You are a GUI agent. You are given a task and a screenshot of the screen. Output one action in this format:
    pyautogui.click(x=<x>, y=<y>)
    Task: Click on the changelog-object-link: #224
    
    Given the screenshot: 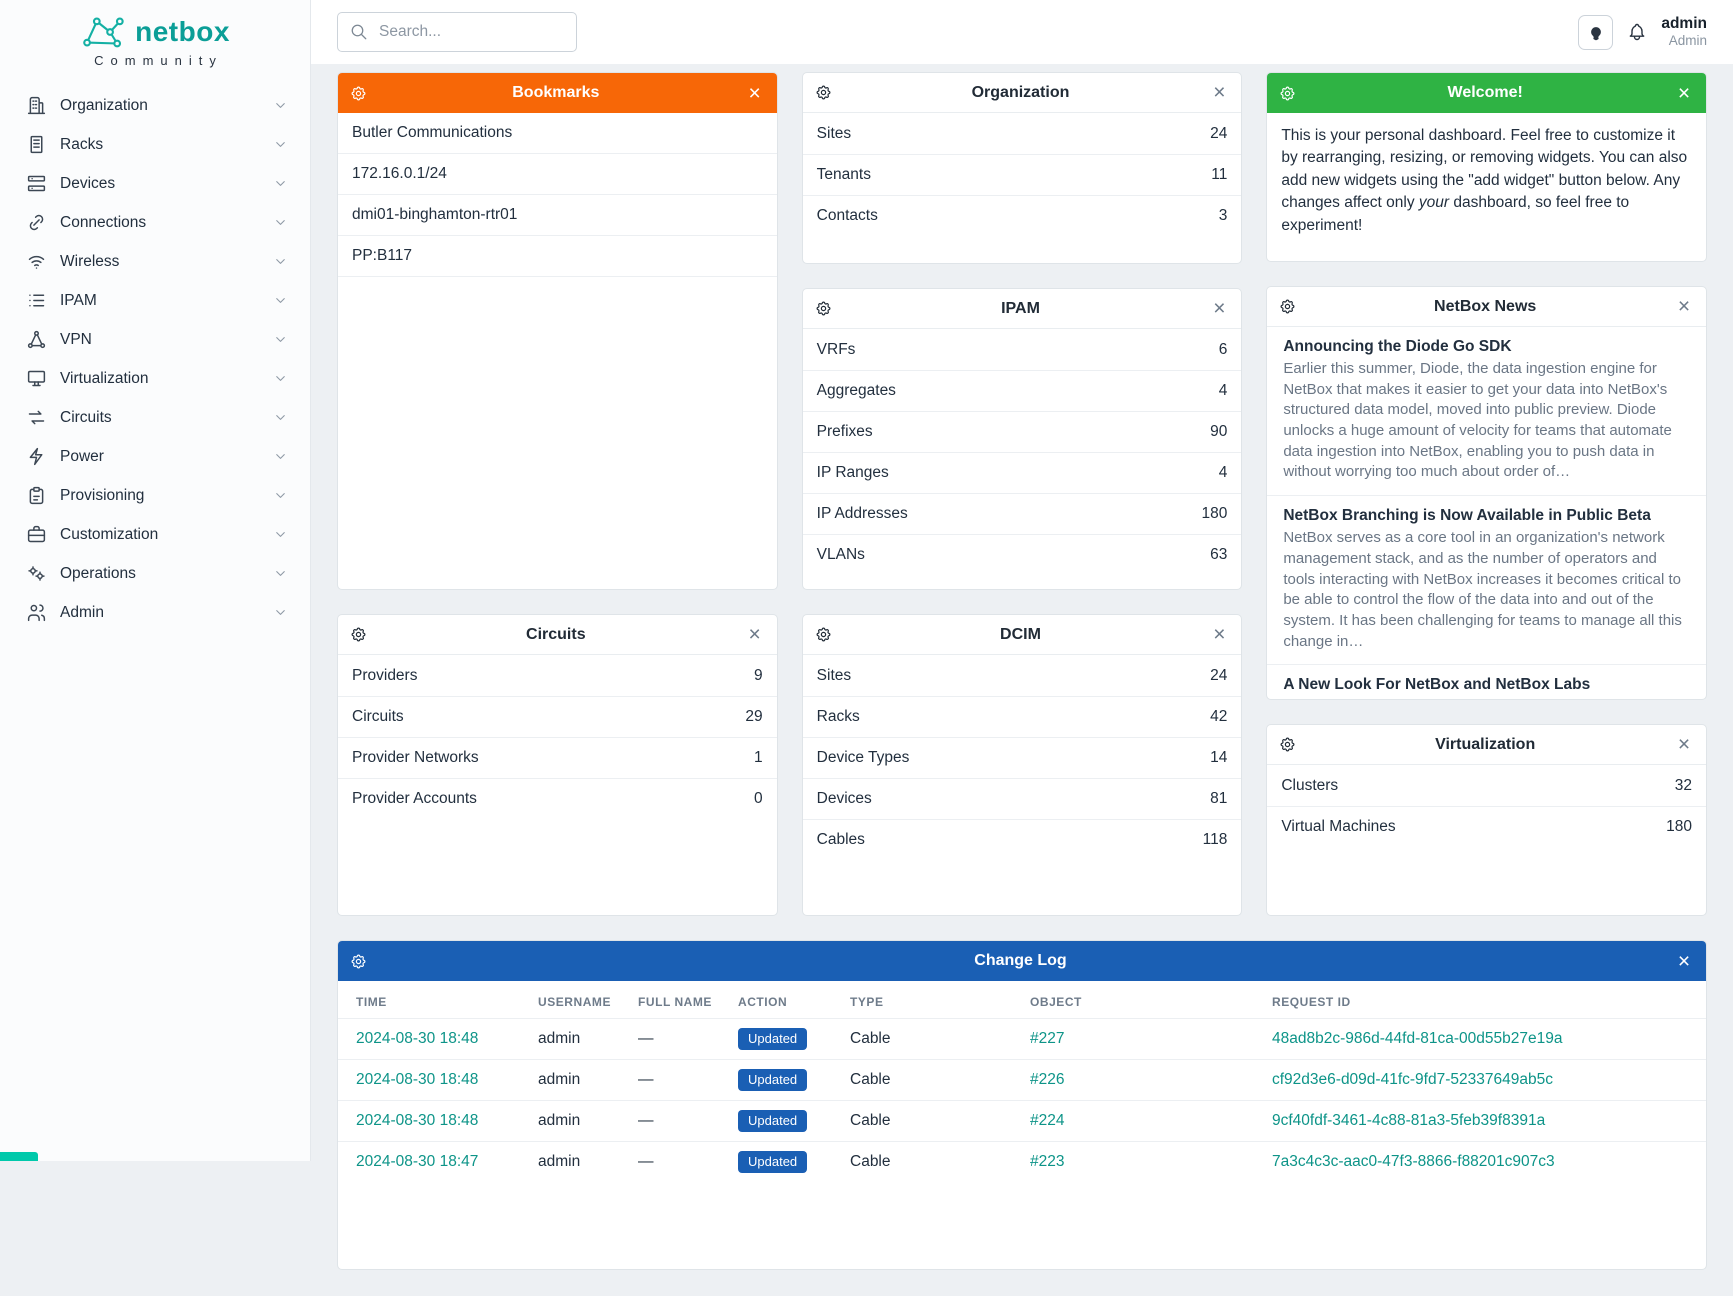 What is the action you would take?
    pyautogui.click(x=1047, y=1120)
    